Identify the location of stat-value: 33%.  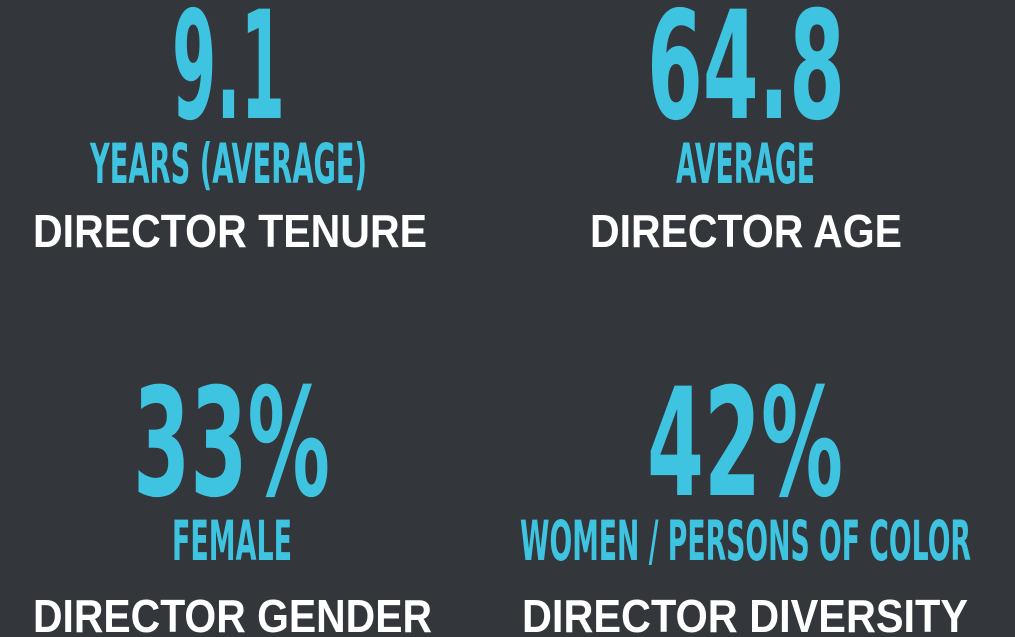
(231, 444).